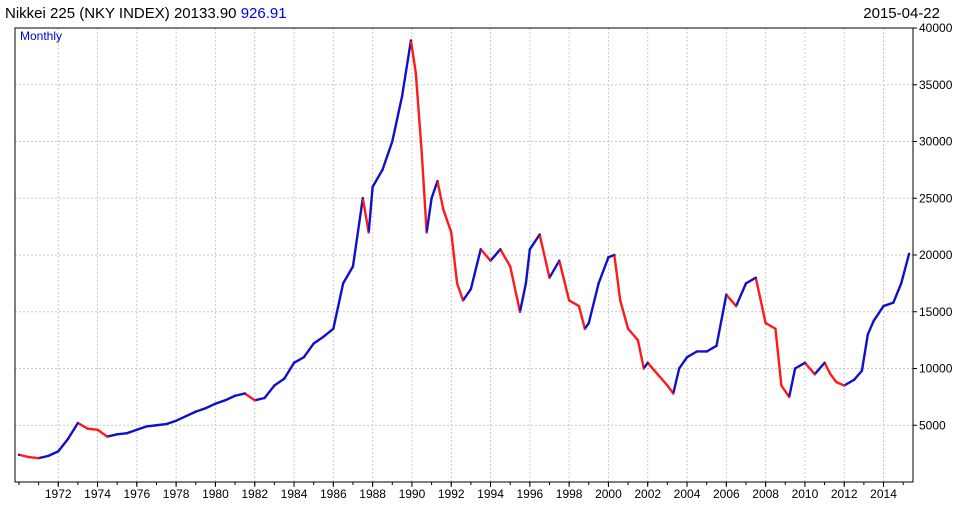 Image resolution: width=960 pixels, height=506 pixels. What do you see at coordinates (263, 13) in the screenshot?
I see `change-value: 926.91` at bounding box center [263, 13].